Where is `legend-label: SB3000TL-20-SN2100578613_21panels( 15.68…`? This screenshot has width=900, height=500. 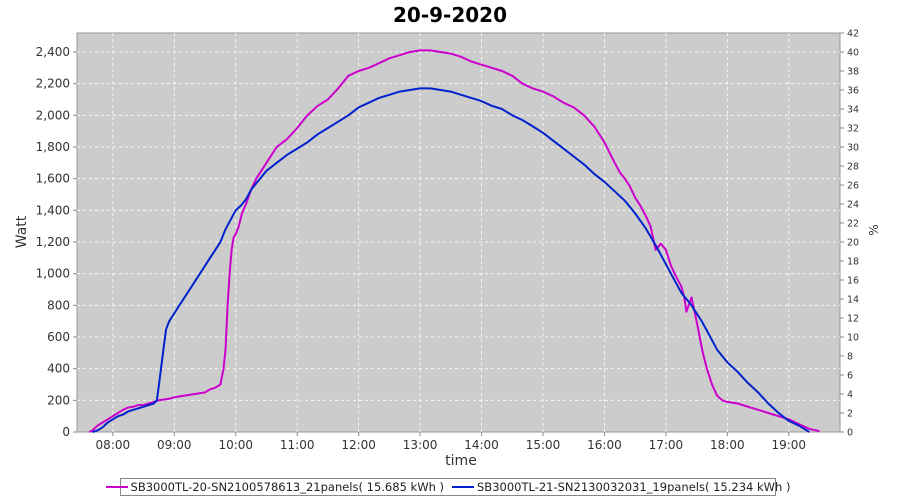
legend-label: SB3000TL-20-SN2100578613_21panels( 15.68… is located at coordinates (287, 487).